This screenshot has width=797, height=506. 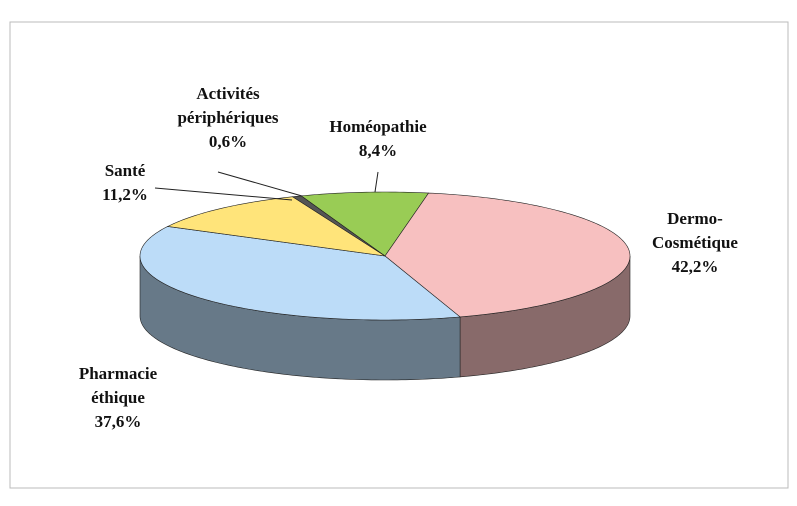 I want to click on slice-label: Dermo-Cosmétique, so click(x=695, y=230).